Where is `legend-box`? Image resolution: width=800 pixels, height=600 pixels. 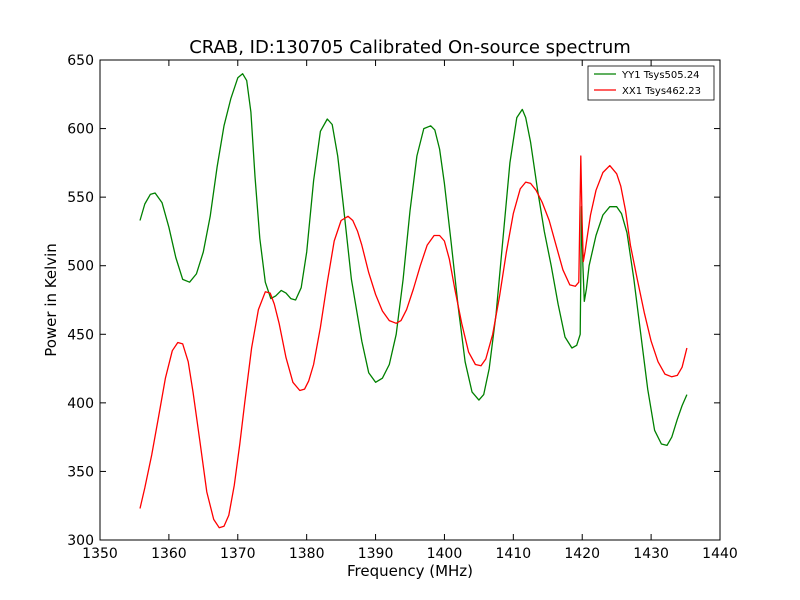
legend-box is located at coordinates (651, 83).